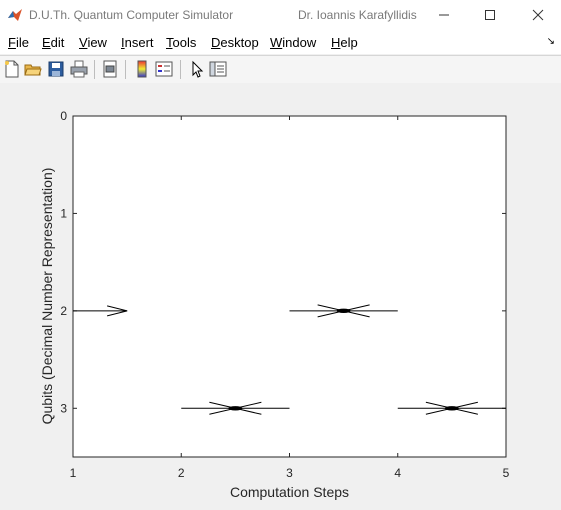  I want to click on menu-insert: Insert, so click(137, 42).